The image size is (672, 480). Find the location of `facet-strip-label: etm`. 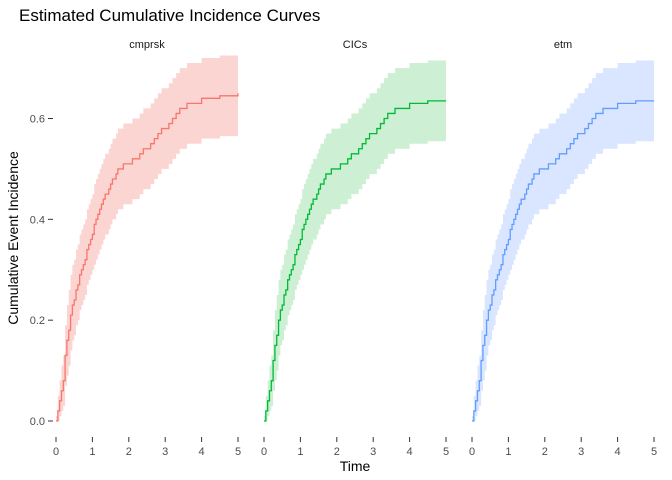

facet-strip-label: etm is located at coordinates (563, 45).